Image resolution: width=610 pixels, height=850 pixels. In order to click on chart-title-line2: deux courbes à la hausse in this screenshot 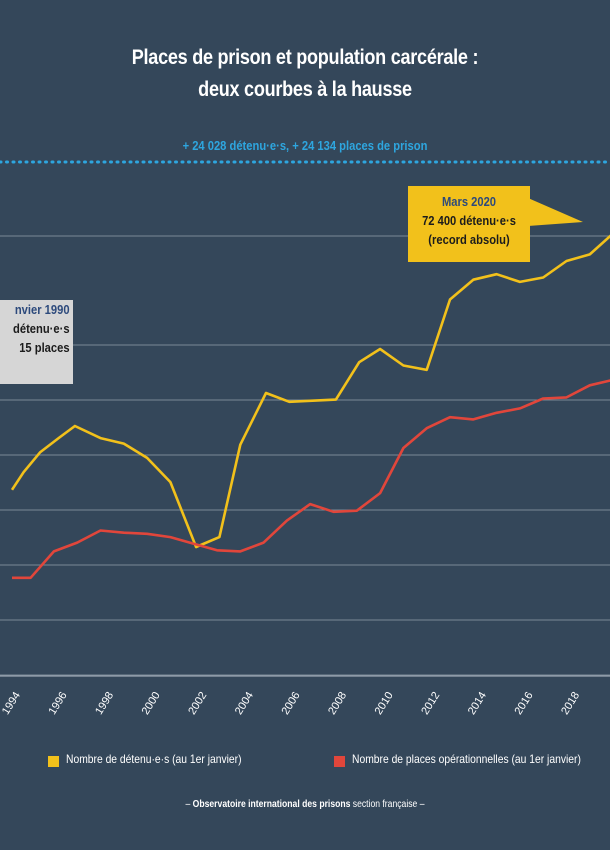, I will do `click(305, 89)`.